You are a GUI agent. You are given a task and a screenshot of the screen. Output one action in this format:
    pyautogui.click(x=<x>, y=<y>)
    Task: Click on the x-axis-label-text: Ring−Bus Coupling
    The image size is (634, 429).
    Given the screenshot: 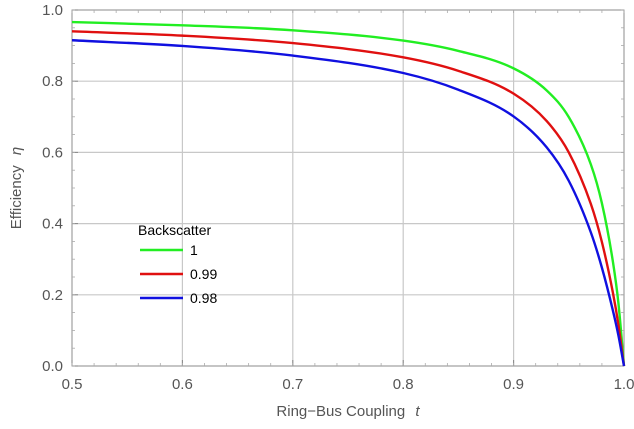 What is the action you would take?
    pyautogui.click(x=340, y=411)
    